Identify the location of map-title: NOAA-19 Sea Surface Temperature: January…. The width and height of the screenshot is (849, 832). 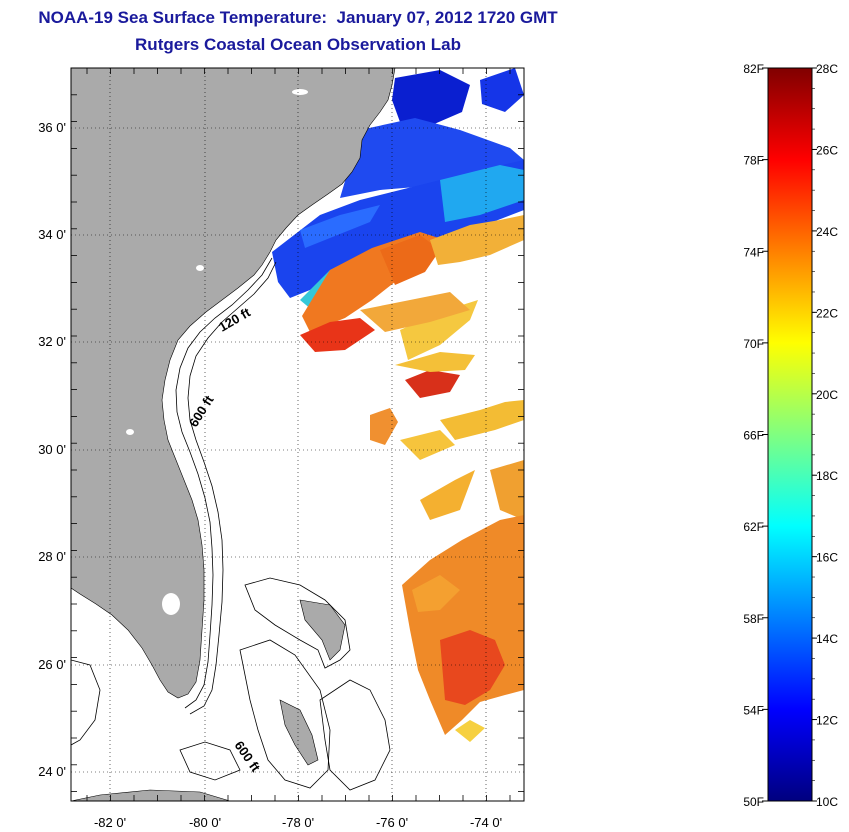
(298, 17).